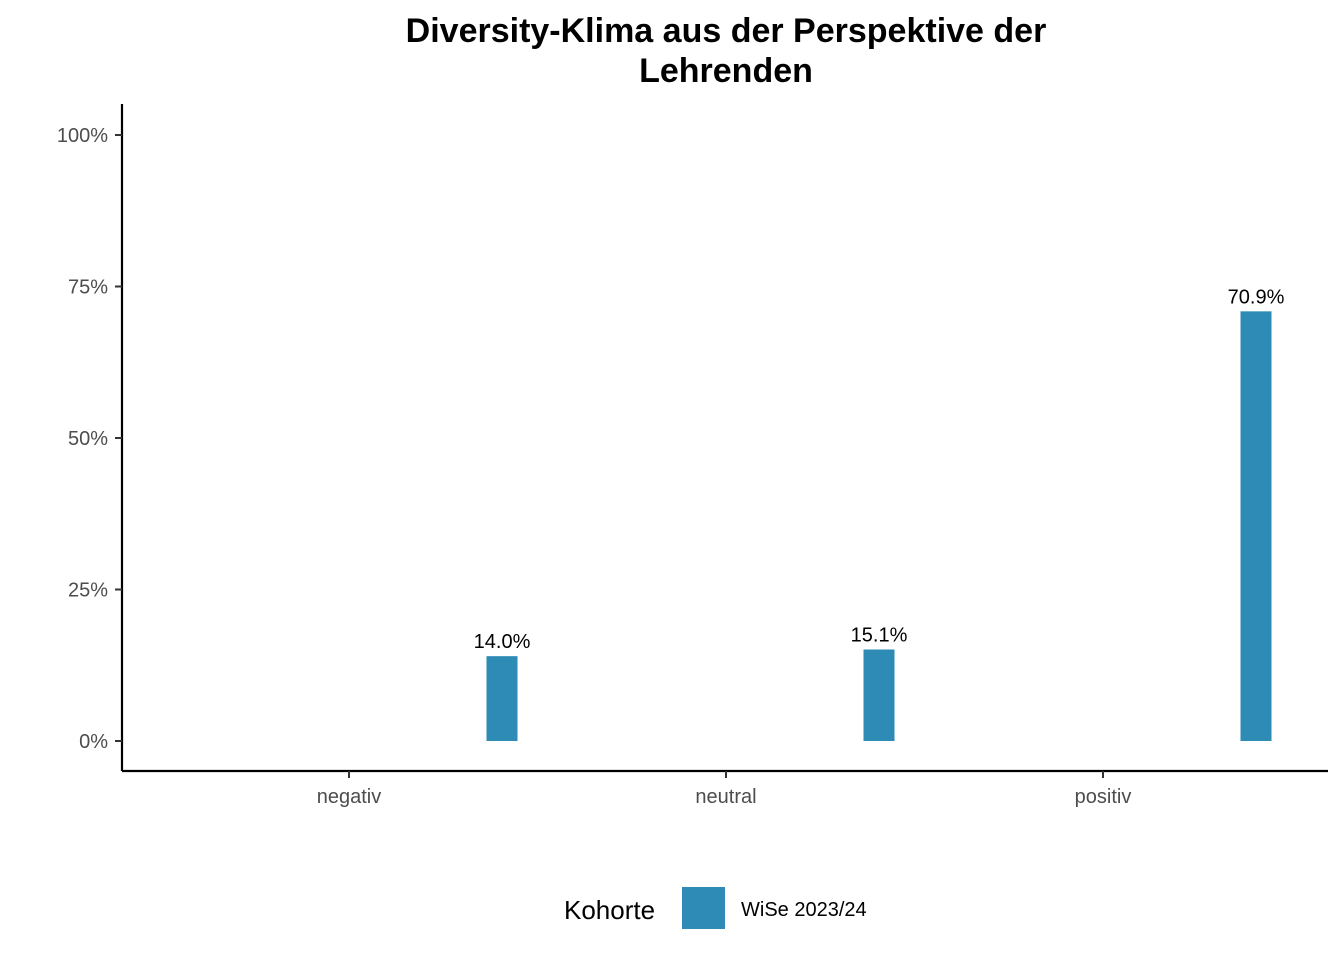 The width and height of the screenshot is (1344, 960). I want to click on y-tick-label-100: 100%, so click(82, 136).